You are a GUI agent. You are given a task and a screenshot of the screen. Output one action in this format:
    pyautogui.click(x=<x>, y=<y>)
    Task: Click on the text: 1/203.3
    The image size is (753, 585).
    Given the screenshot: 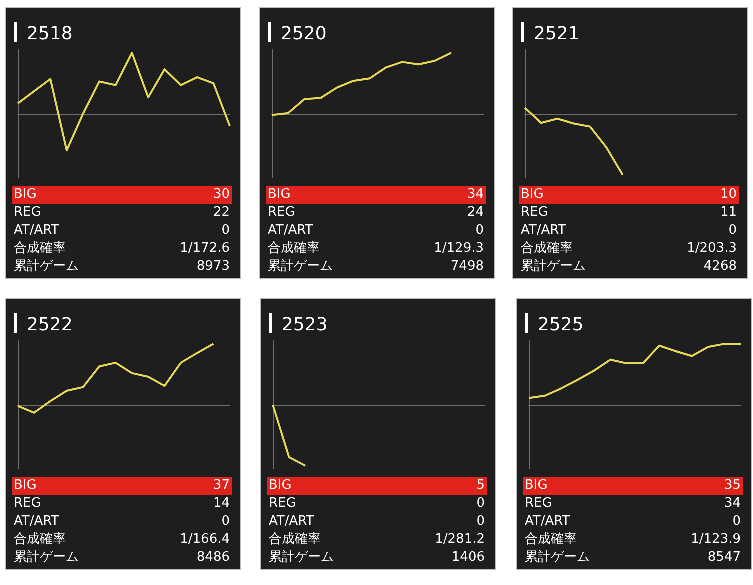 What is the action you would take?
    pyautogui.click(x=712, y=249)
    